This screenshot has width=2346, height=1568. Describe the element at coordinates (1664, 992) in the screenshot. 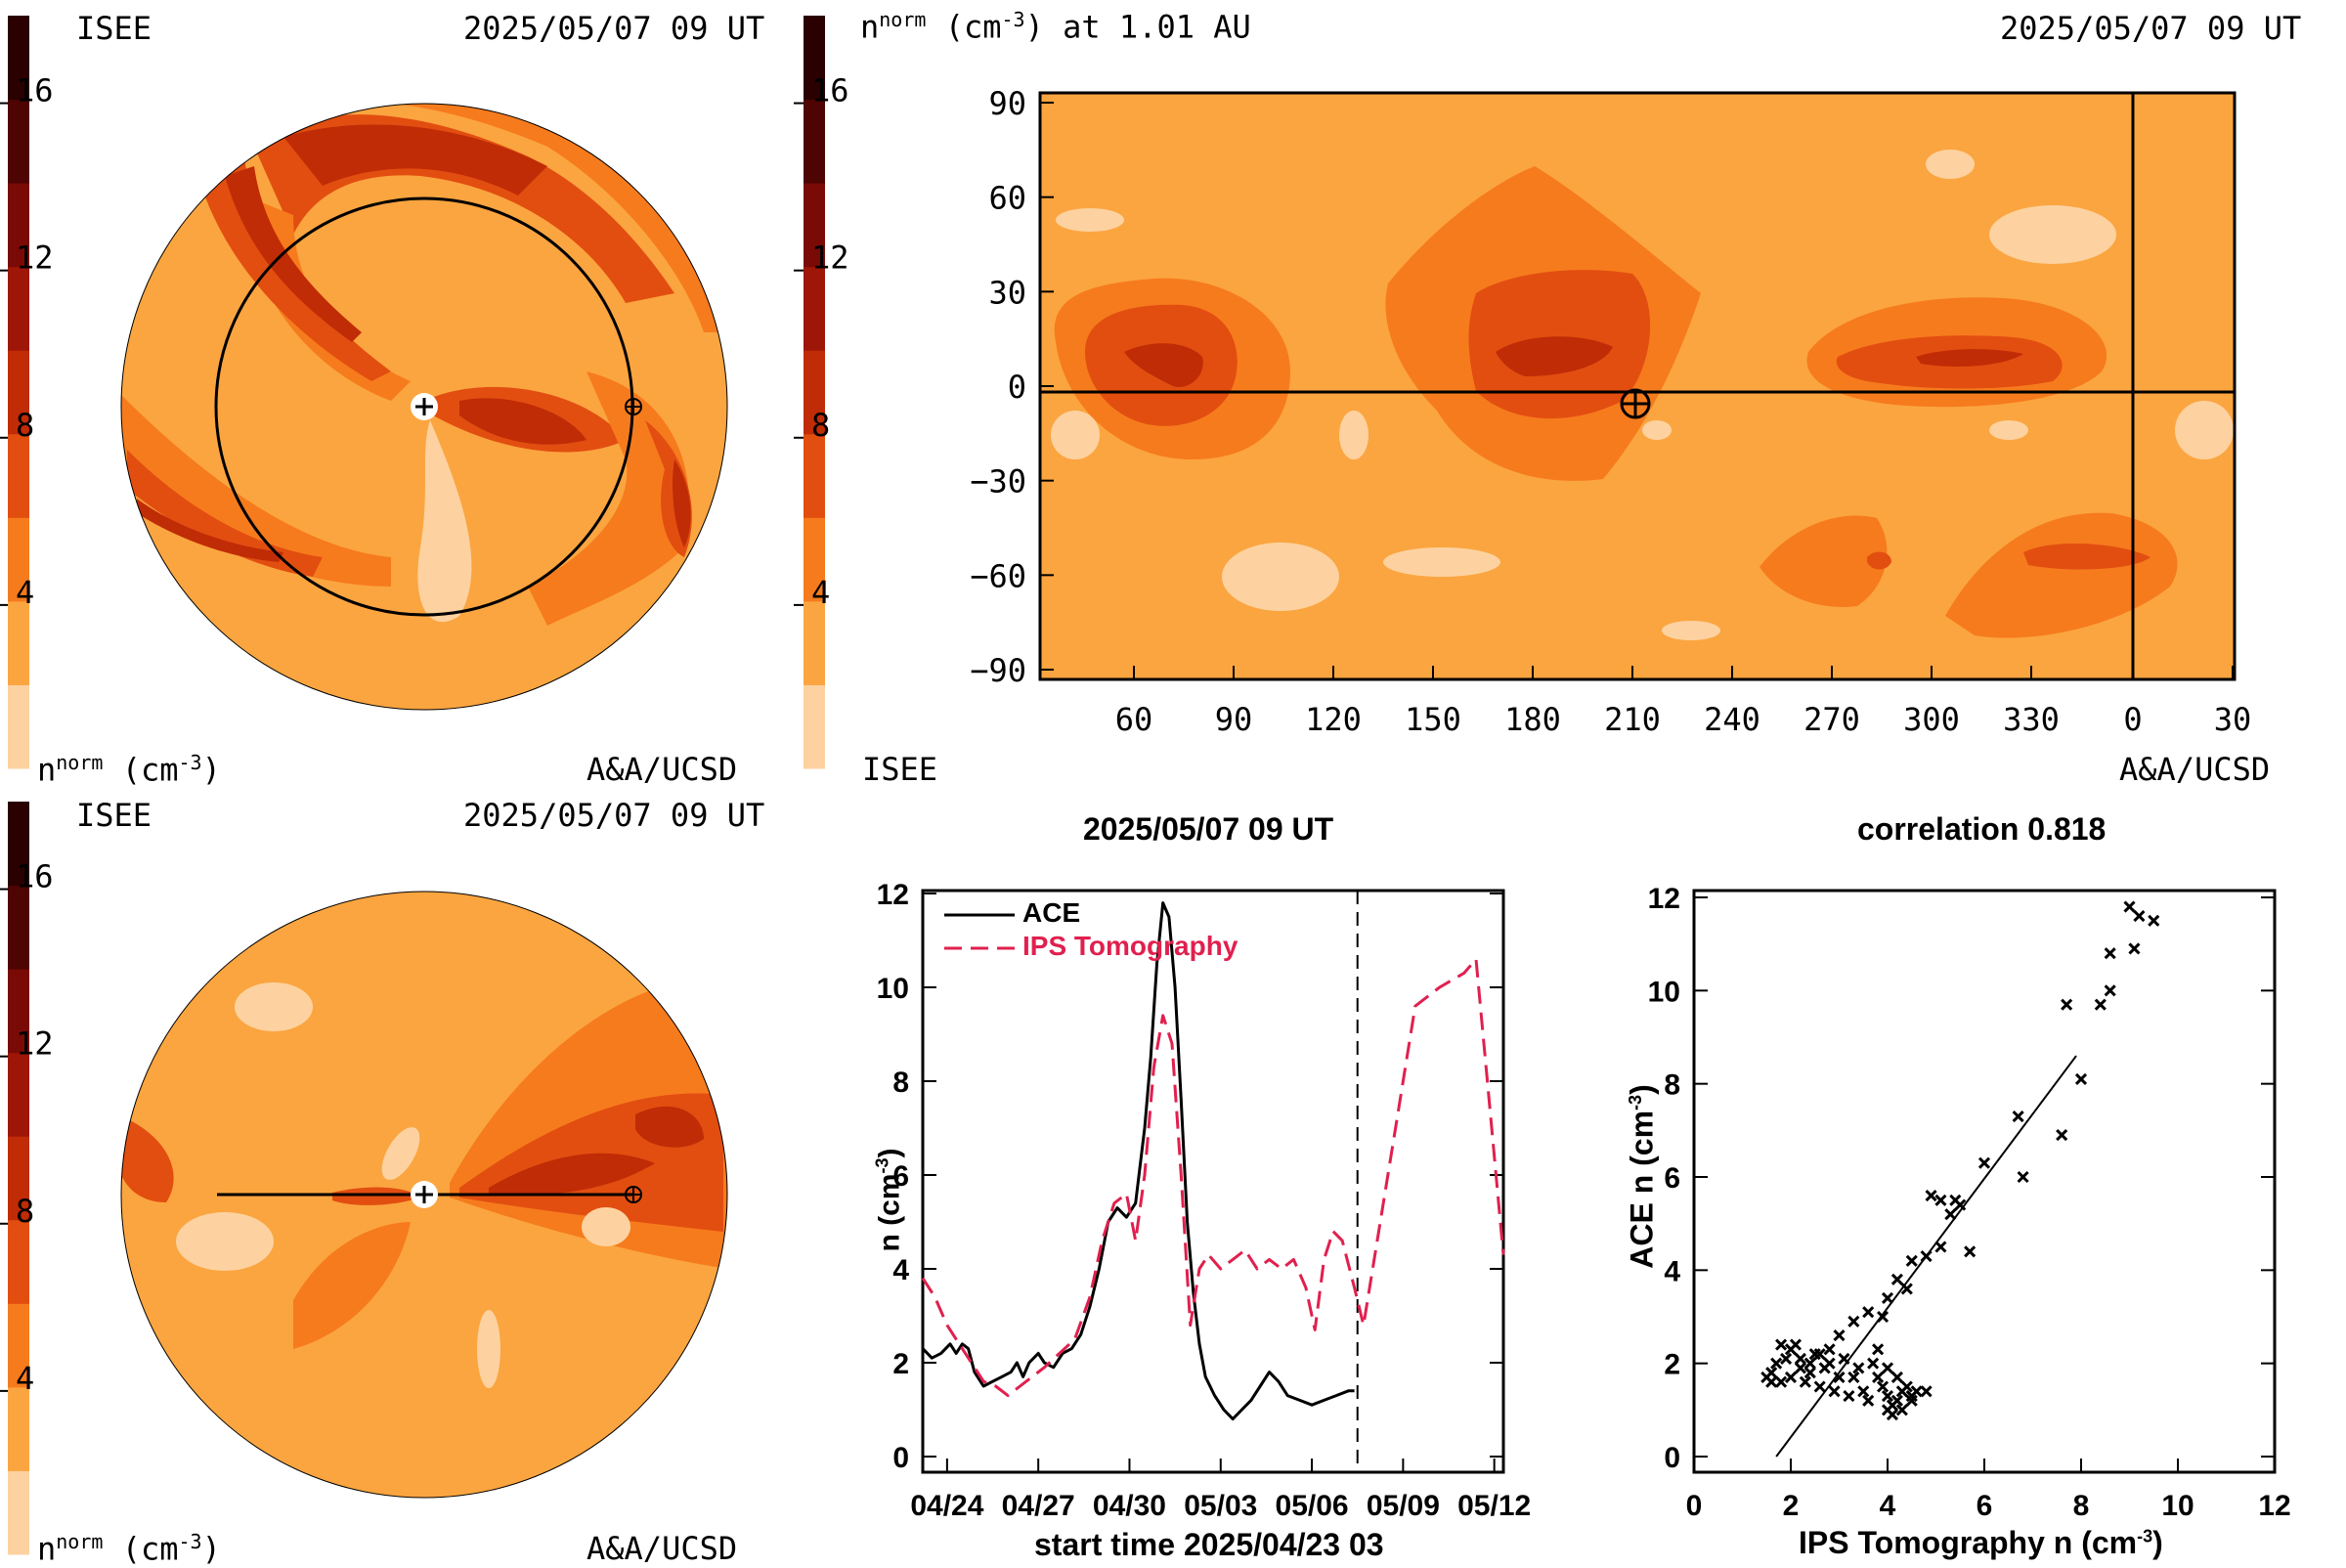

I see `scatter-y-tick-label: 10` at that location.